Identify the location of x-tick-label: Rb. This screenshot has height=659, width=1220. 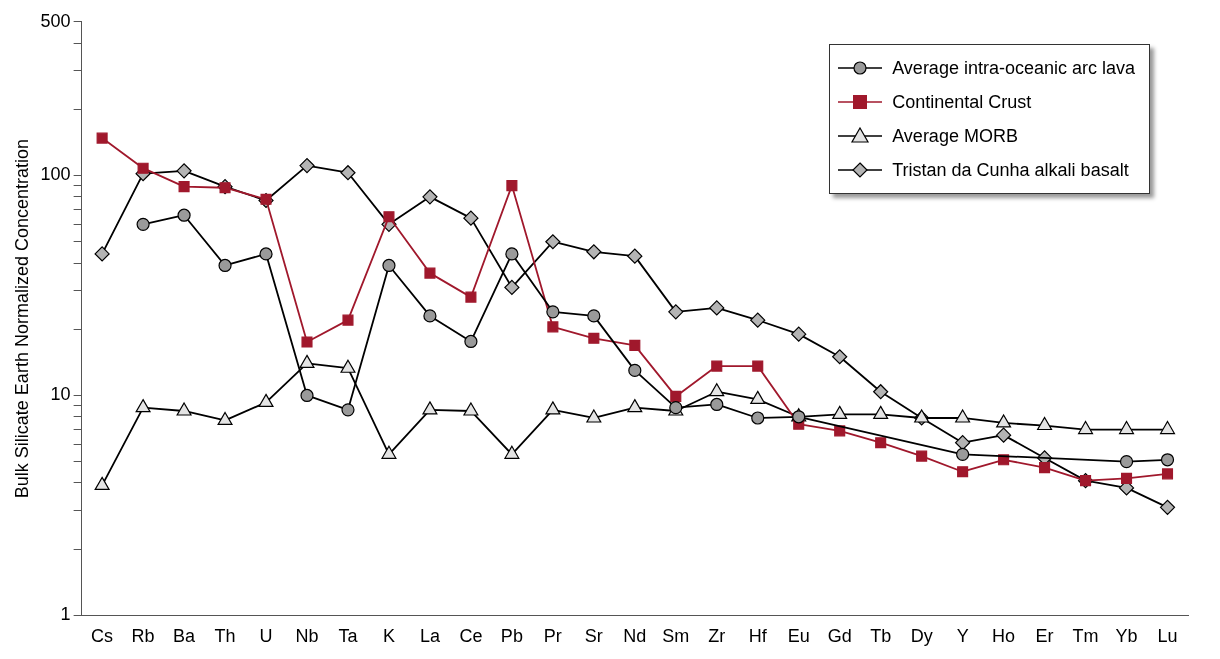
(143, 636).